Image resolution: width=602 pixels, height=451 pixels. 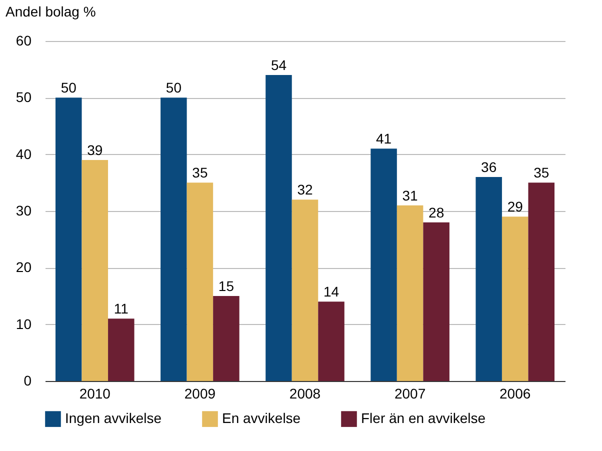 What do you see at coordinates (28, 380) in the screenshot?
I see `y-tick-label: 0` at bounding box center [28, 380].